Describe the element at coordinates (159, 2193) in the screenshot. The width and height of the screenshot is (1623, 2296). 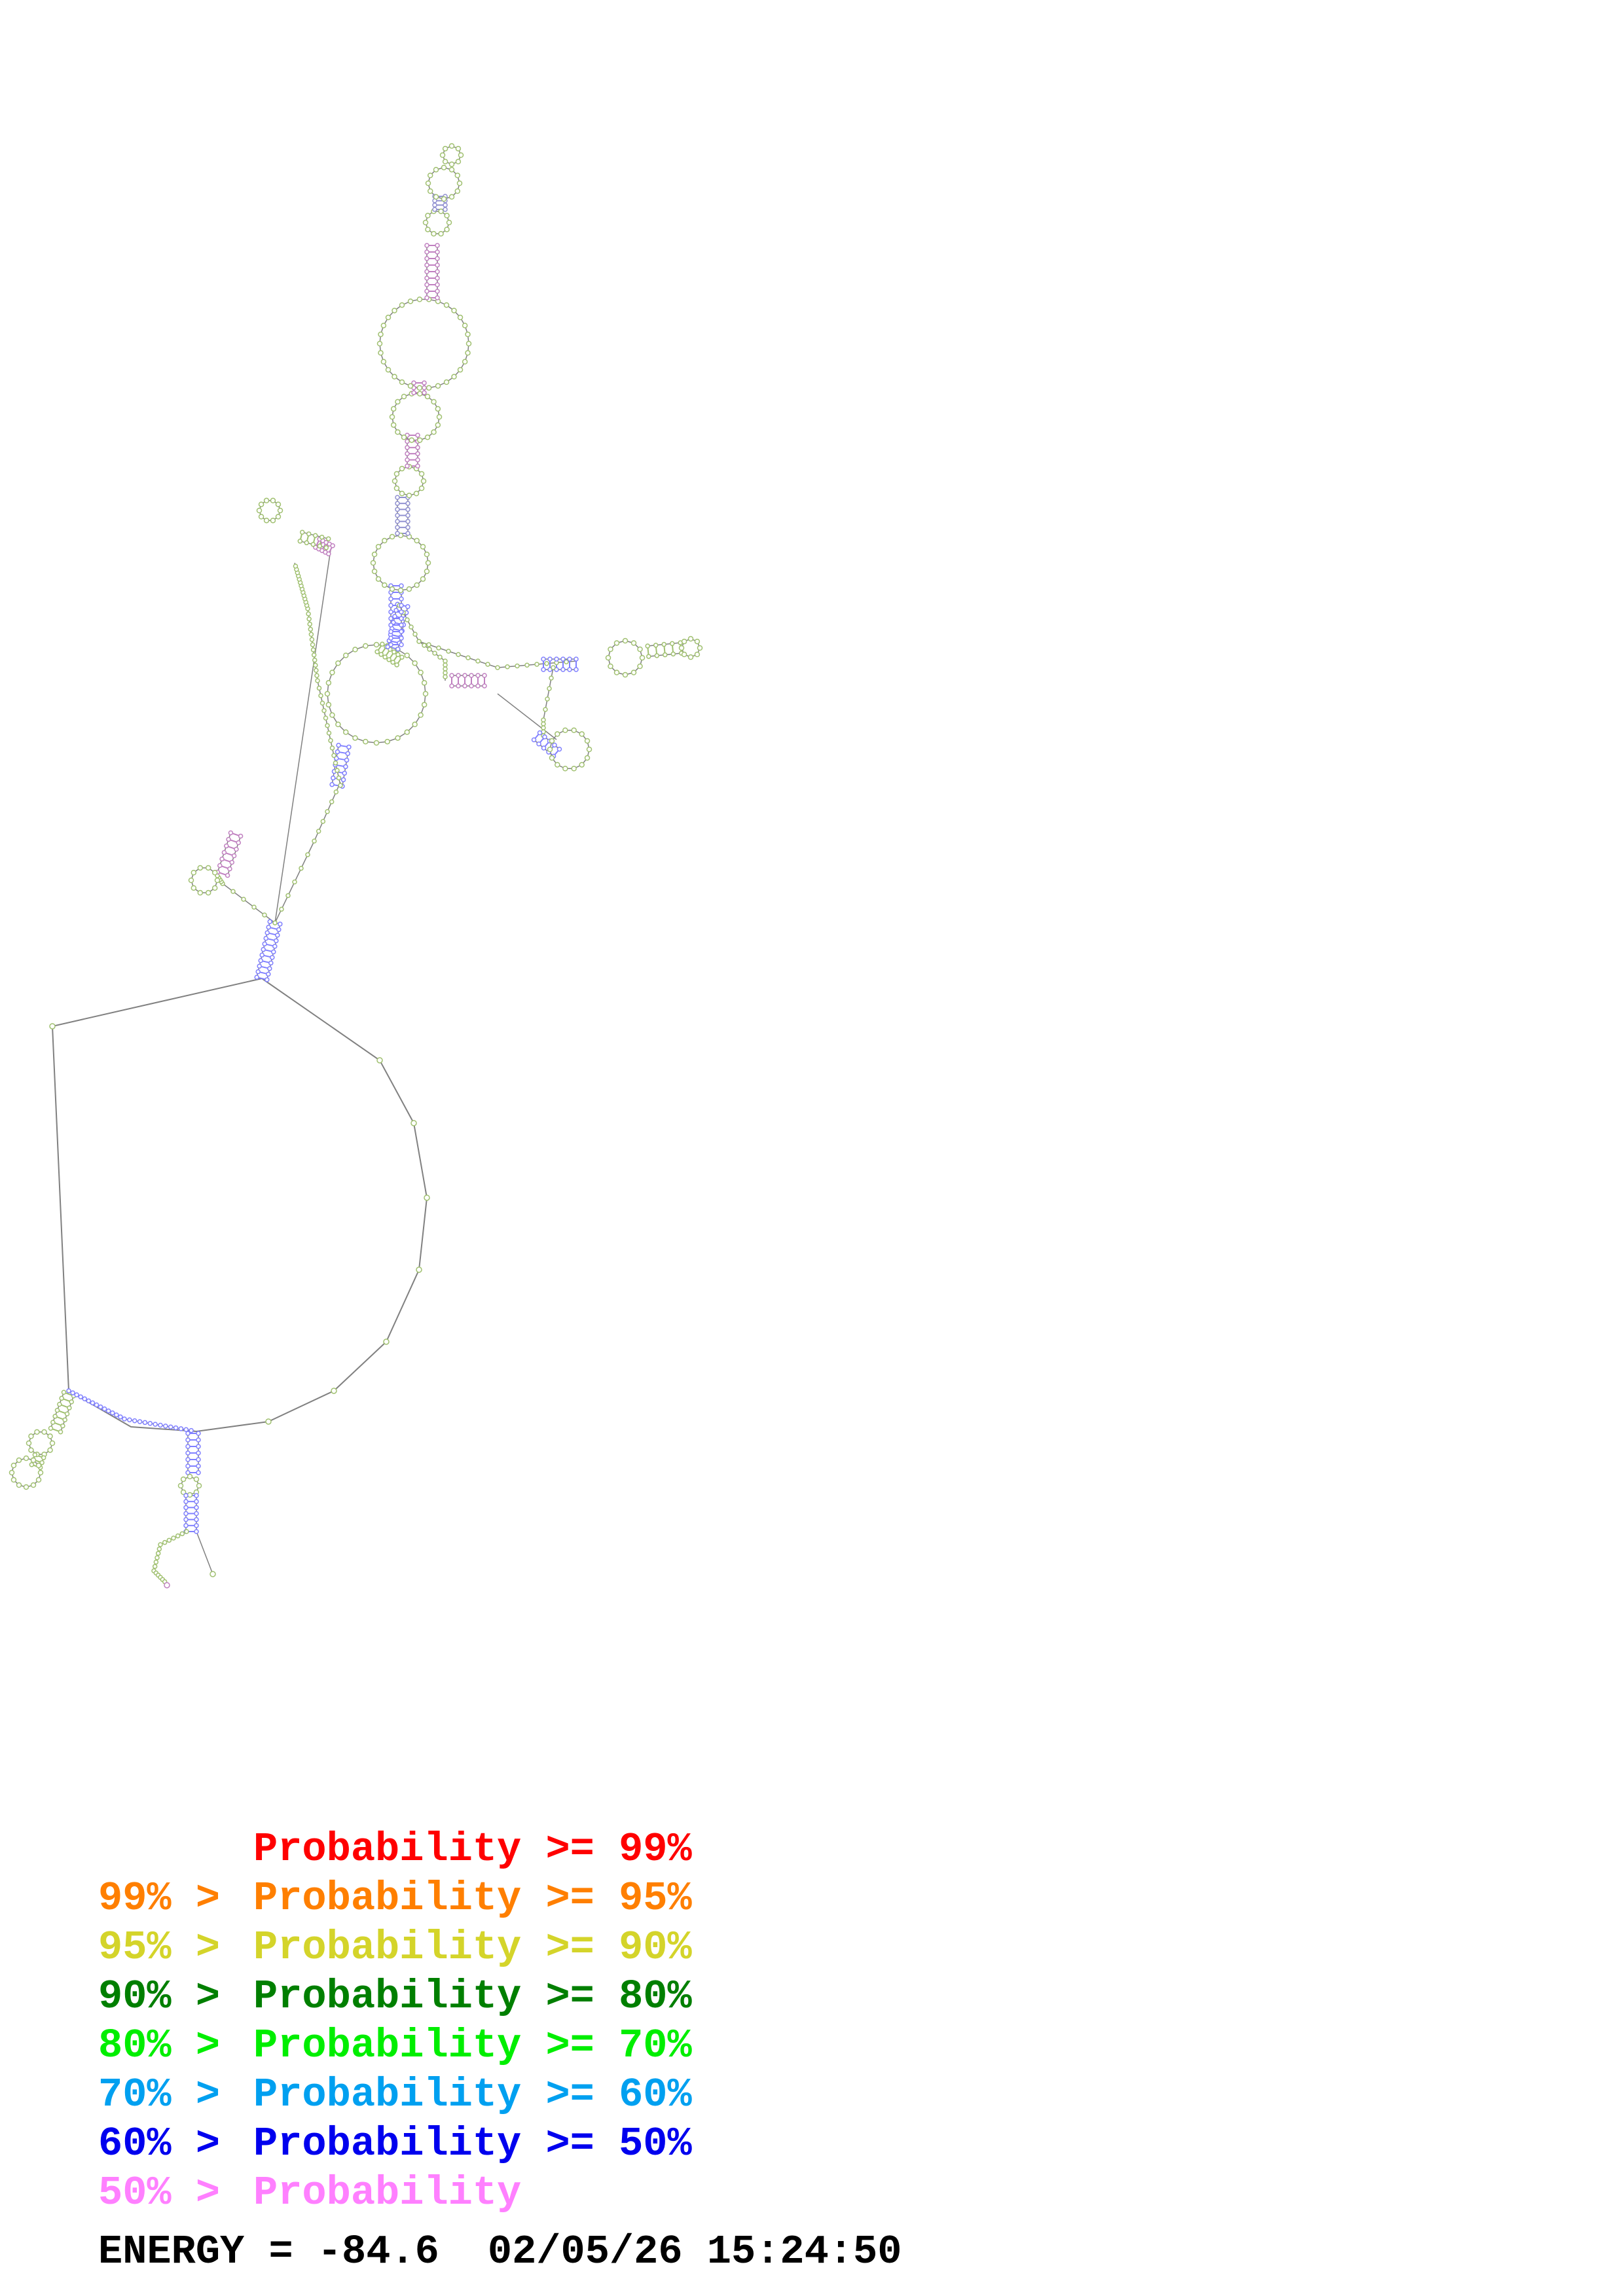
I see `legend-prefix: 50% >` at that location.